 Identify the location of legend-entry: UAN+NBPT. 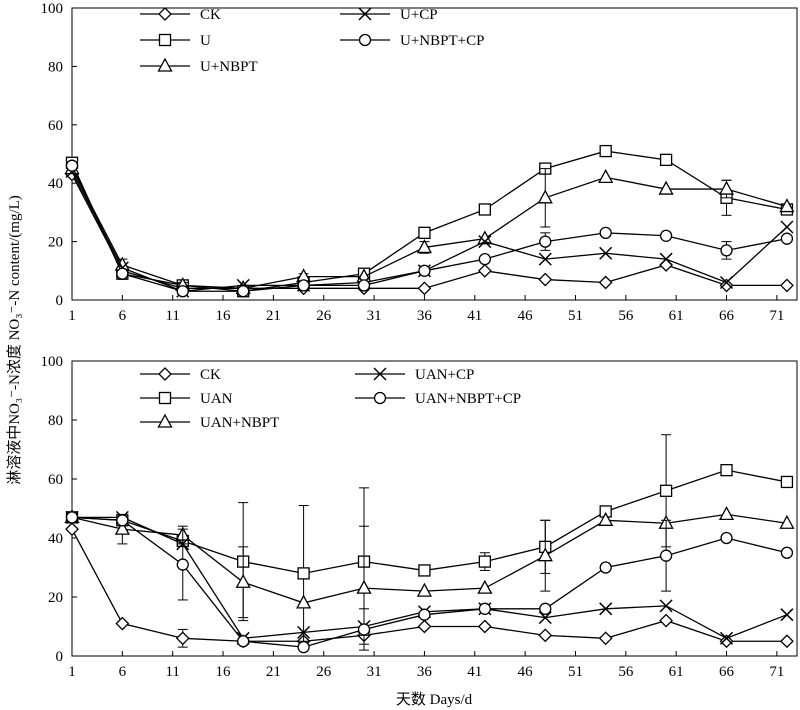
(209, 422).